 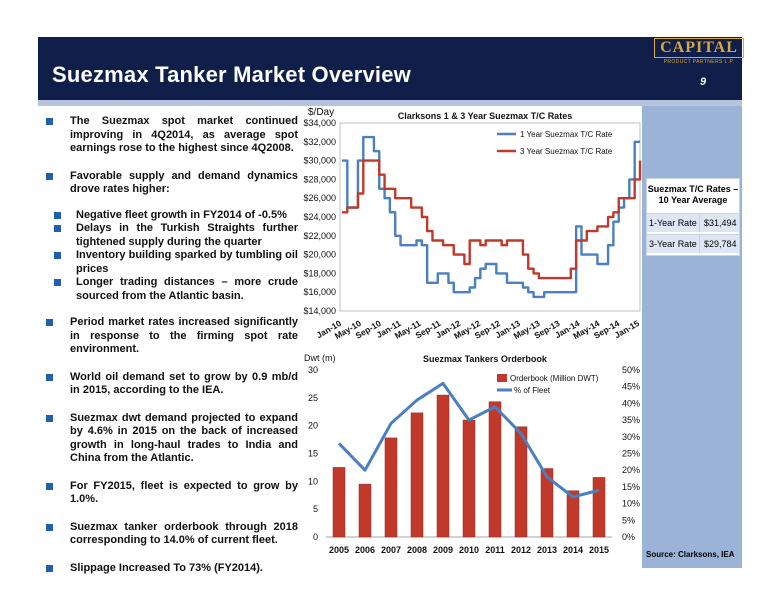 I want to click on chart-title: Suezmax Tankers Orderbook, so click(x=485, y=359).